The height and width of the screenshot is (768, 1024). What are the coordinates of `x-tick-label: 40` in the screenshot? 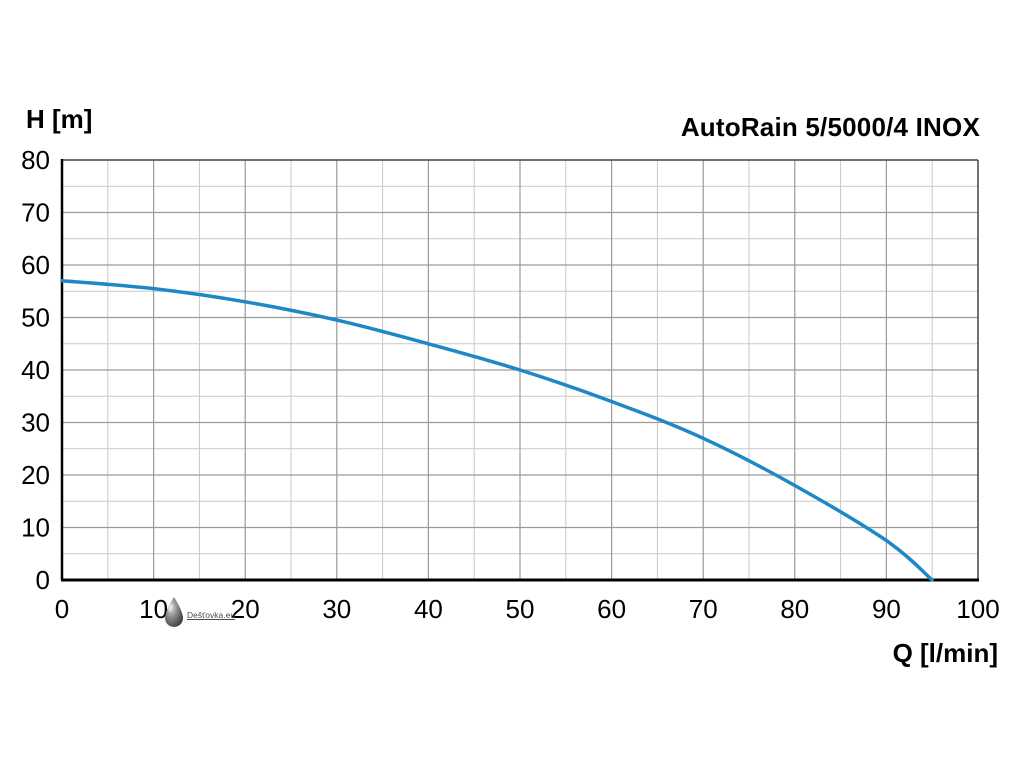 It's located at (428, 609).